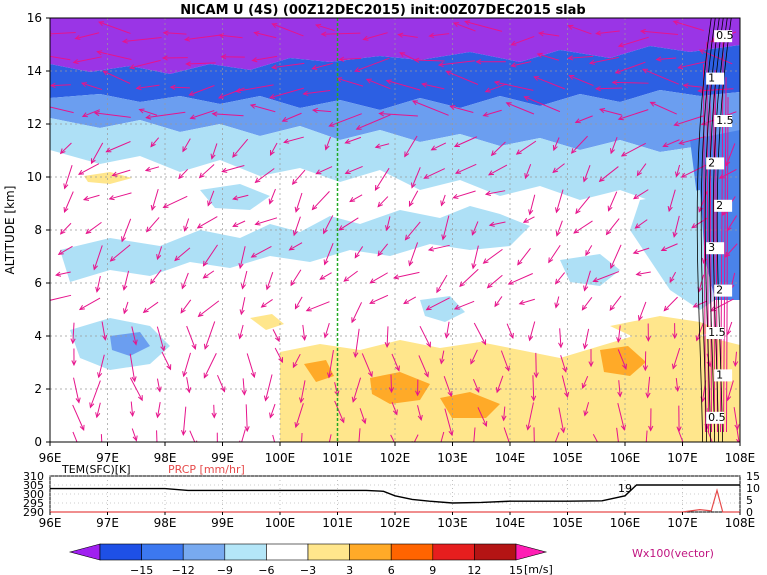  What do you see at coordinates (567, 523) in the screenshot?
I see `surface-x-tick-label: 105E` at bounding box center [567, 523].